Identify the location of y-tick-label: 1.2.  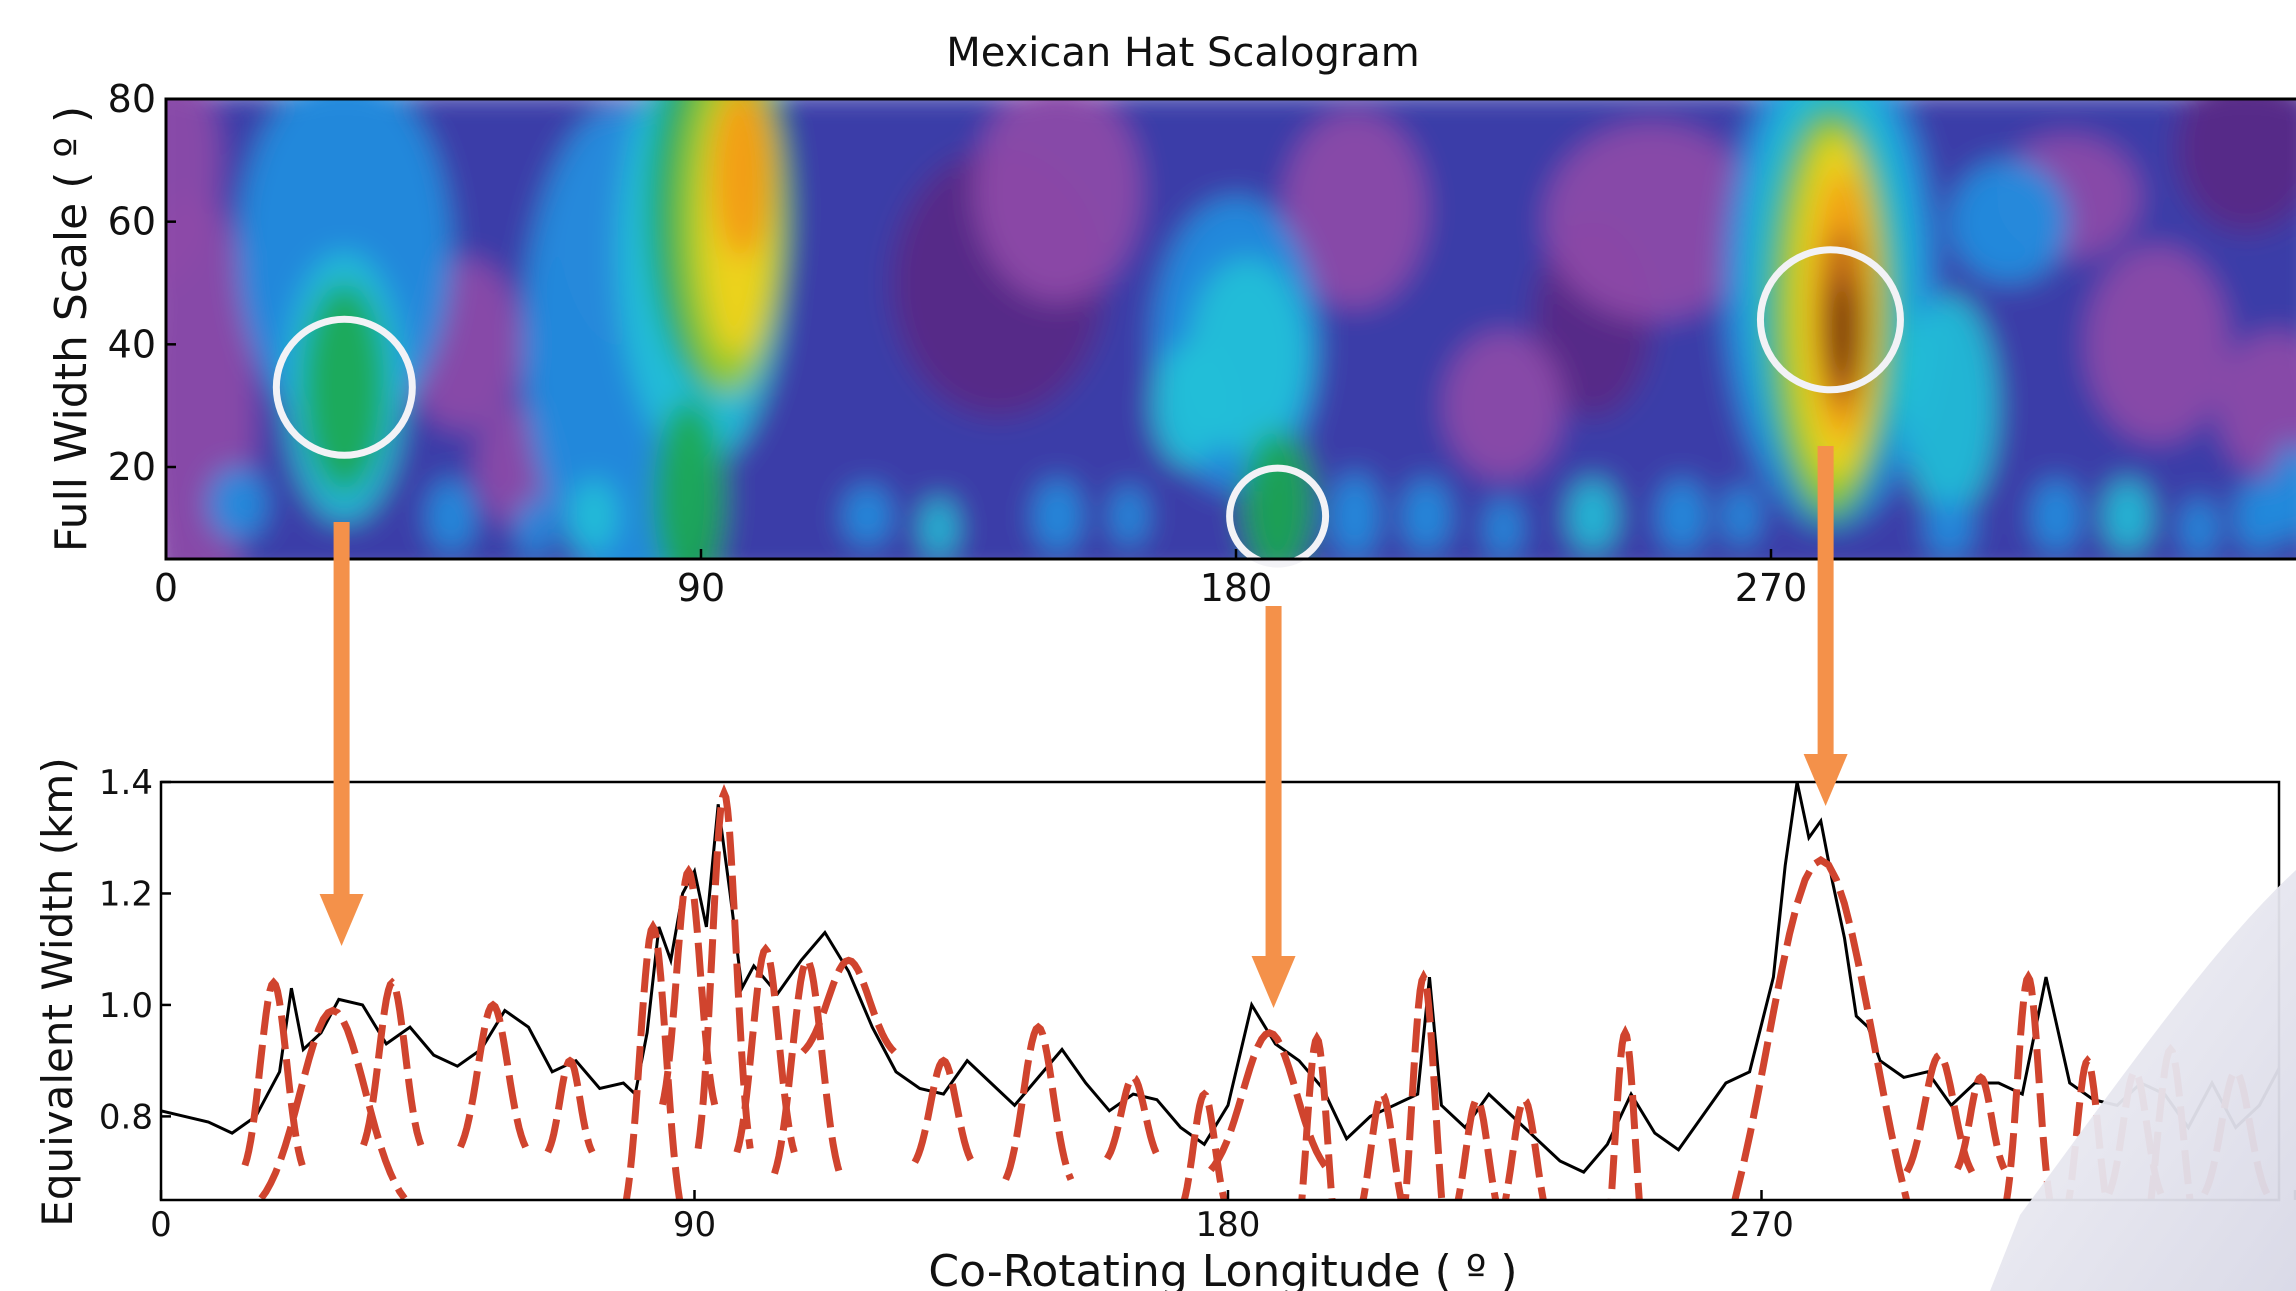
(126, 894).